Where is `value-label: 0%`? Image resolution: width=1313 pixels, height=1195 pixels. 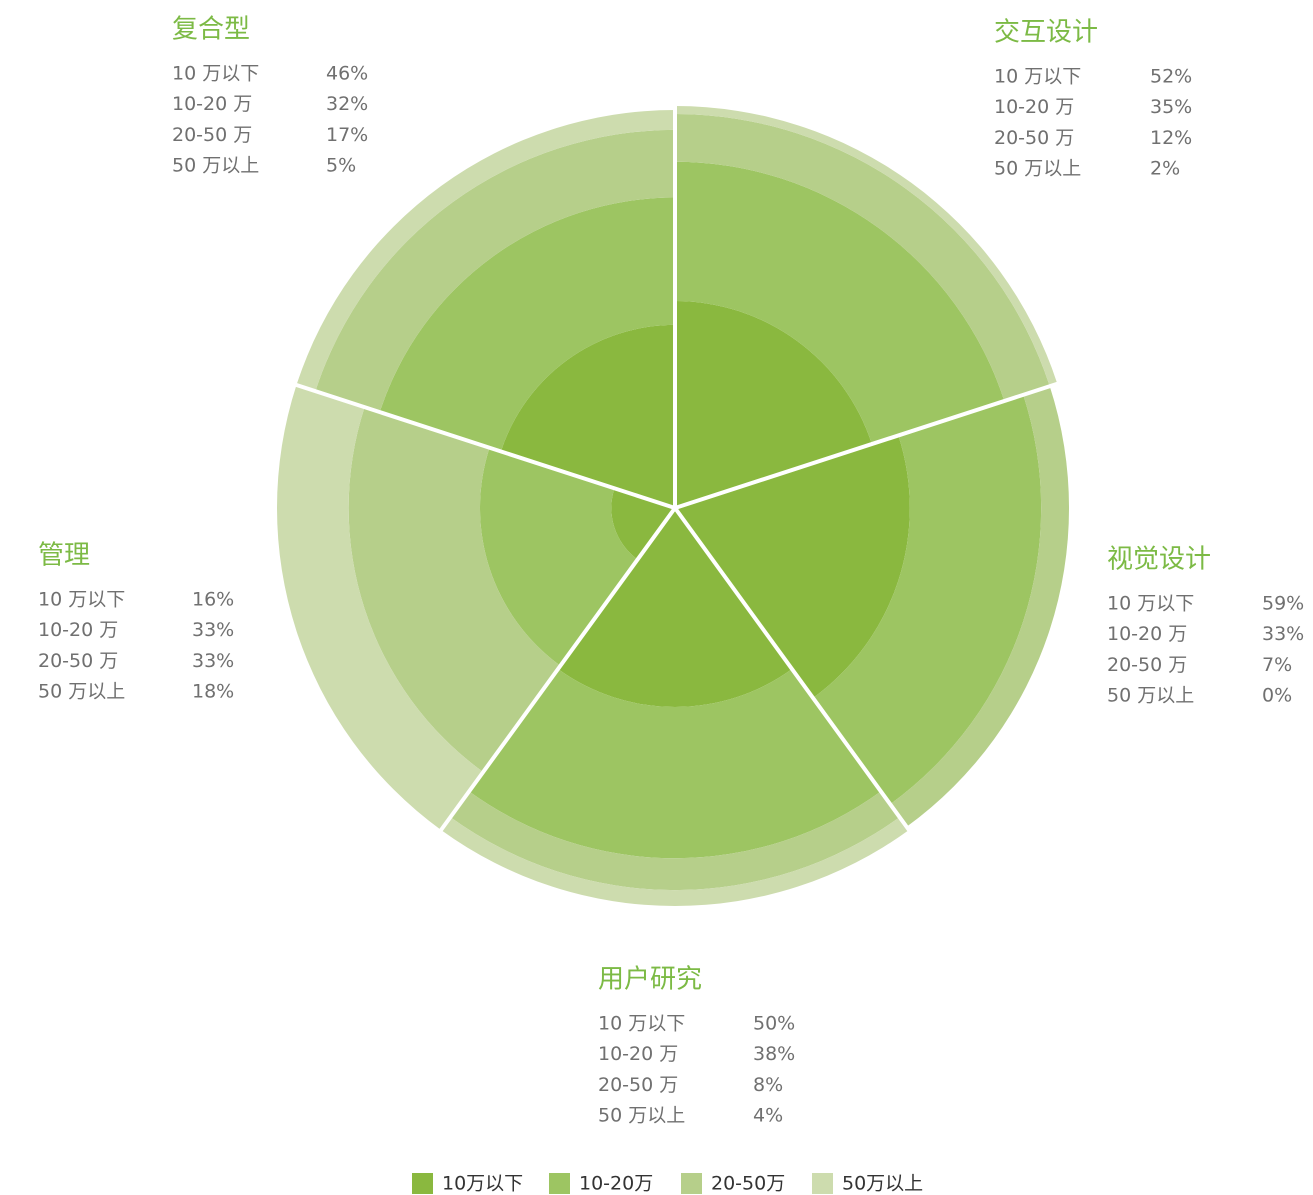 value-label: 0% is located at coordinates (1277, 696).